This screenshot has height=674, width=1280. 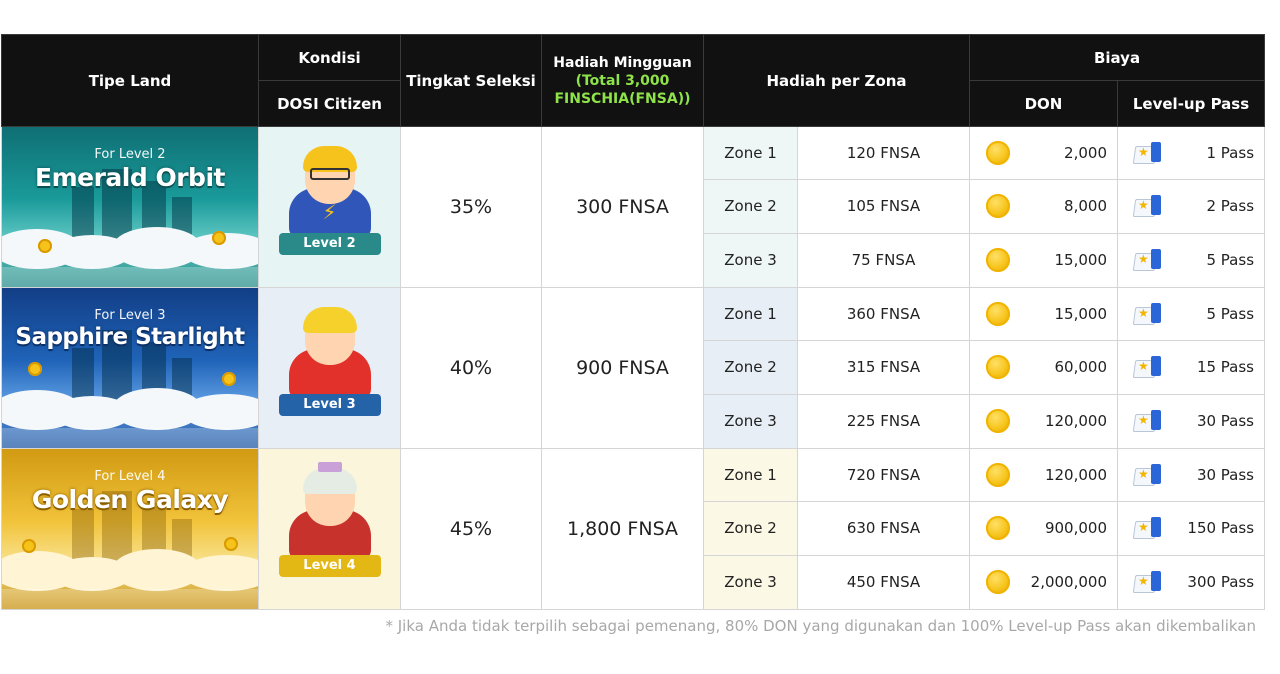 I want to click on don-cost-cell: 8,000, so click(x=1043, y=206).